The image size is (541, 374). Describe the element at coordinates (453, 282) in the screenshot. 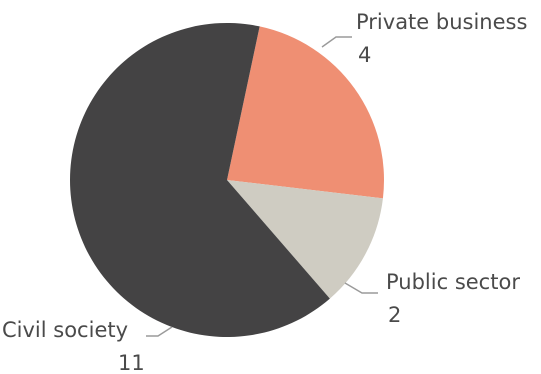

I see `slice-label: Public sector` at that location.